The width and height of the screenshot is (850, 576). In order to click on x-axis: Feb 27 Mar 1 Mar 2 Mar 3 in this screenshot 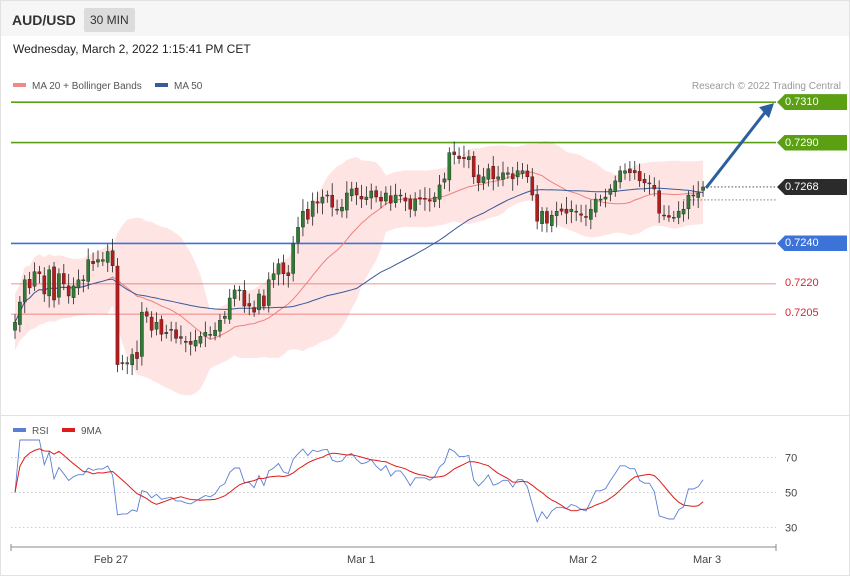, I will do `click(393, 555)`.